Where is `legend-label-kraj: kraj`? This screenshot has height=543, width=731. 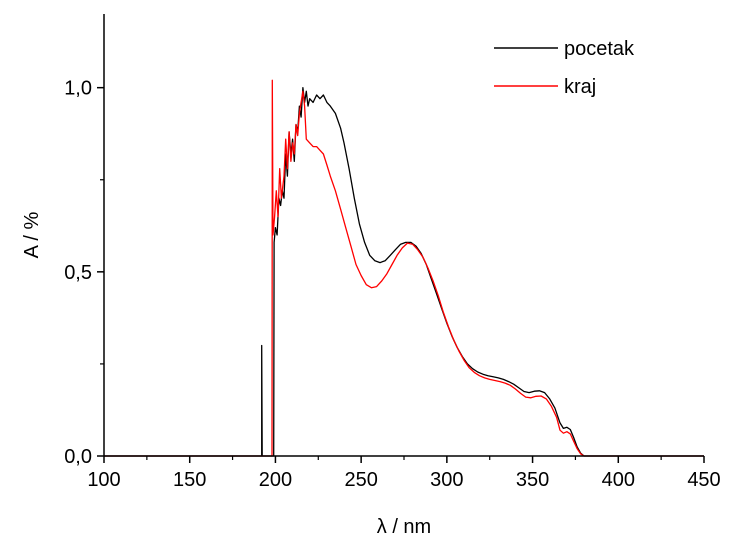
legend-label-kraj: kraj is located at coordinates (580, 87).